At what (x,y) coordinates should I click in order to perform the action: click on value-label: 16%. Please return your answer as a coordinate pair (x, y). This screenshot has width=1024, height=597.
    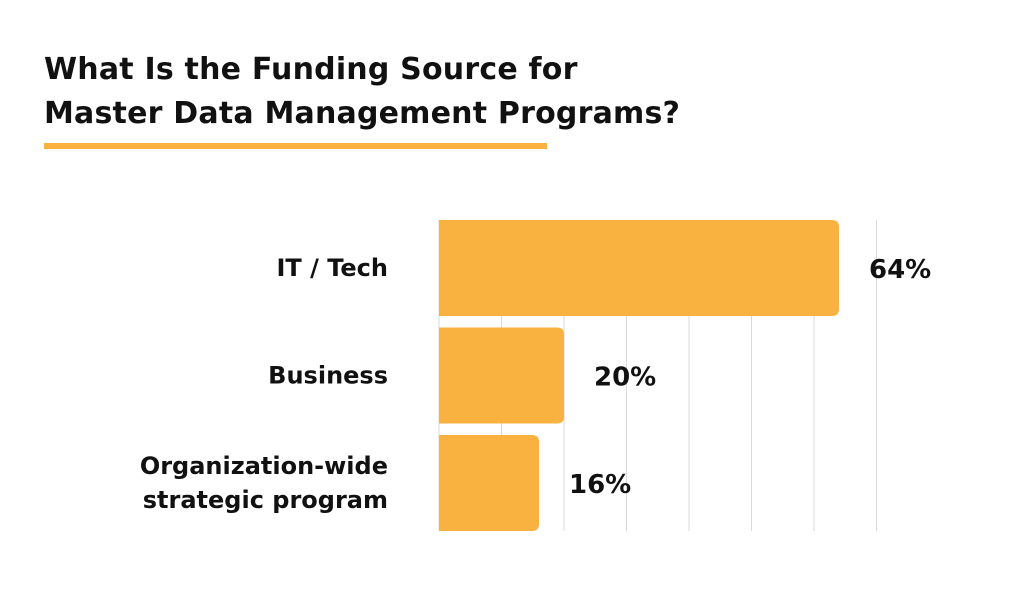
    Looking at the image, I should click on (600, 485).